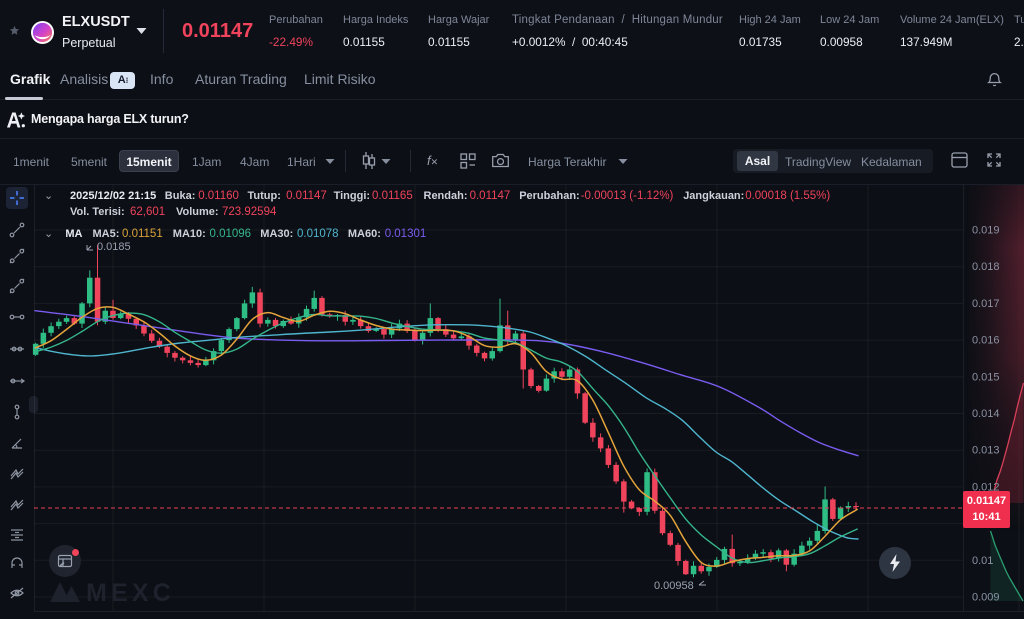 This screenshot has height=619, width=1024. I want to click on svg-text: 0.00958, so click(674, 586).